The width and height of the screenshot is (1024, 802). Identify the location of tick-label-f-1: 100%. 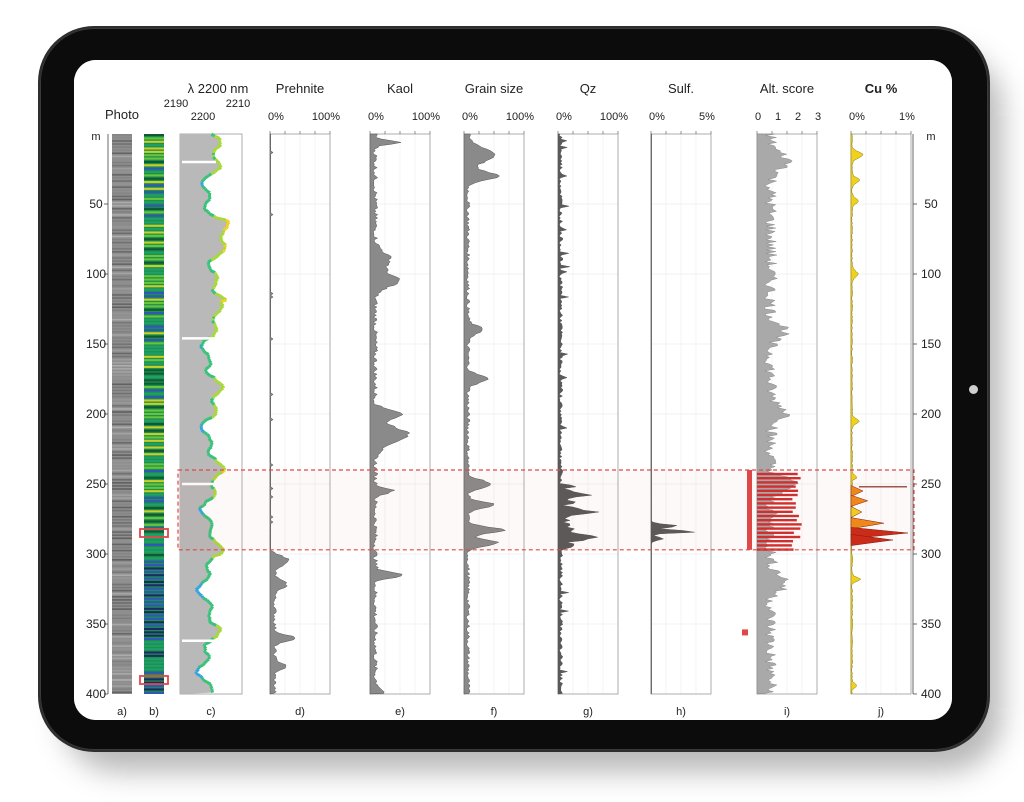
(520, 117).